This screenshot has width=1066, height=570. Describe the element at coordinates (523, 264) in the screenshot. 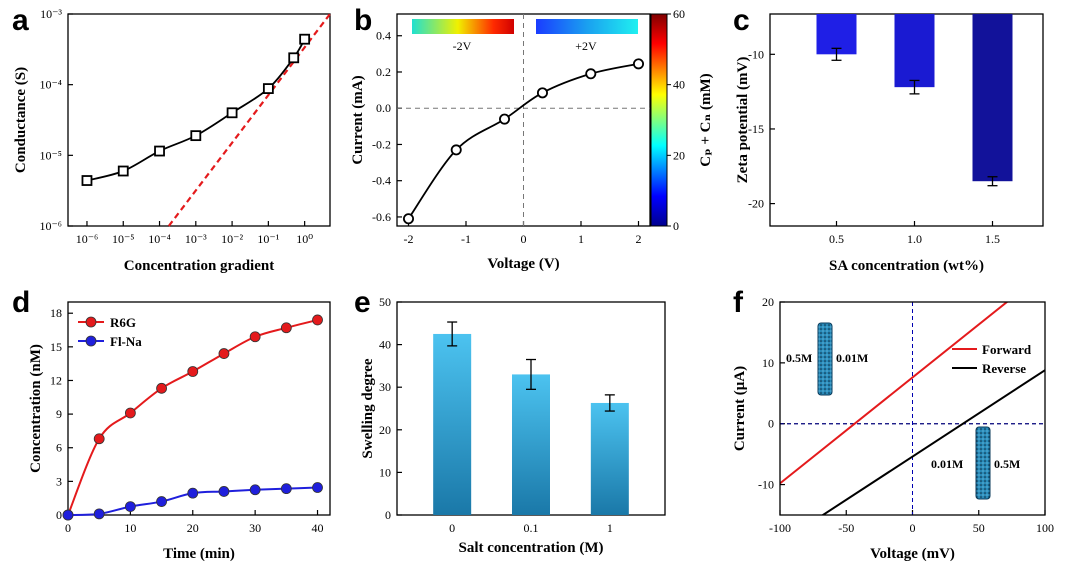

I see `panel-b-xlabel: Voltage (V)` at that location.